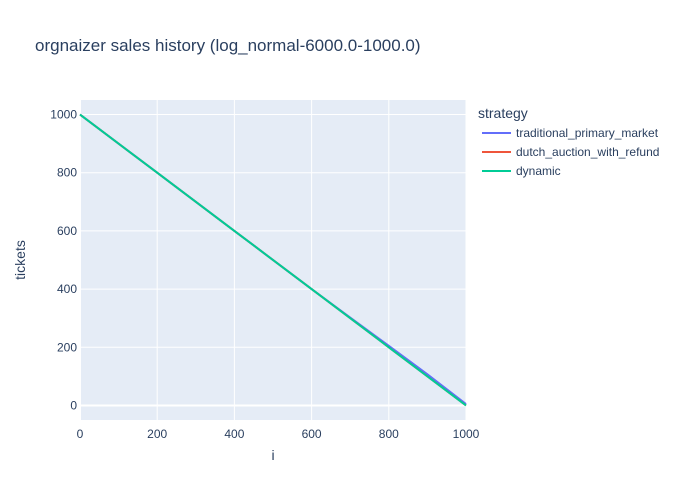  What do you see at coordinates (63, 260) in the screenshot?
I see `y-axis-ticks: 0 200 400 600 800 1000` at bounding box center [63, 260].